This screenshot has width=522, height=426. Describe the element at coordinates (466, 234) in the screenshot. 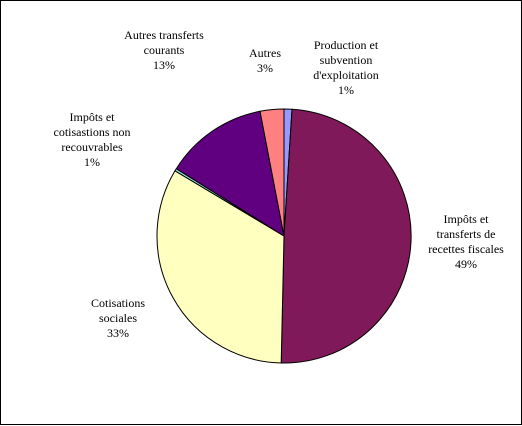

I see `slice-label-1-line-1: transferts de` at that location.